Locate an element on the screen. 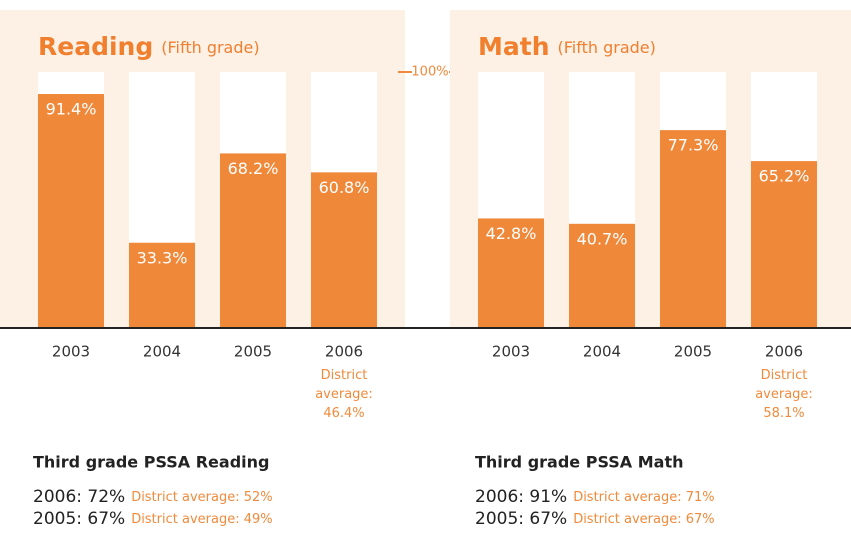  title: Math is located at coordinates (514, 46).